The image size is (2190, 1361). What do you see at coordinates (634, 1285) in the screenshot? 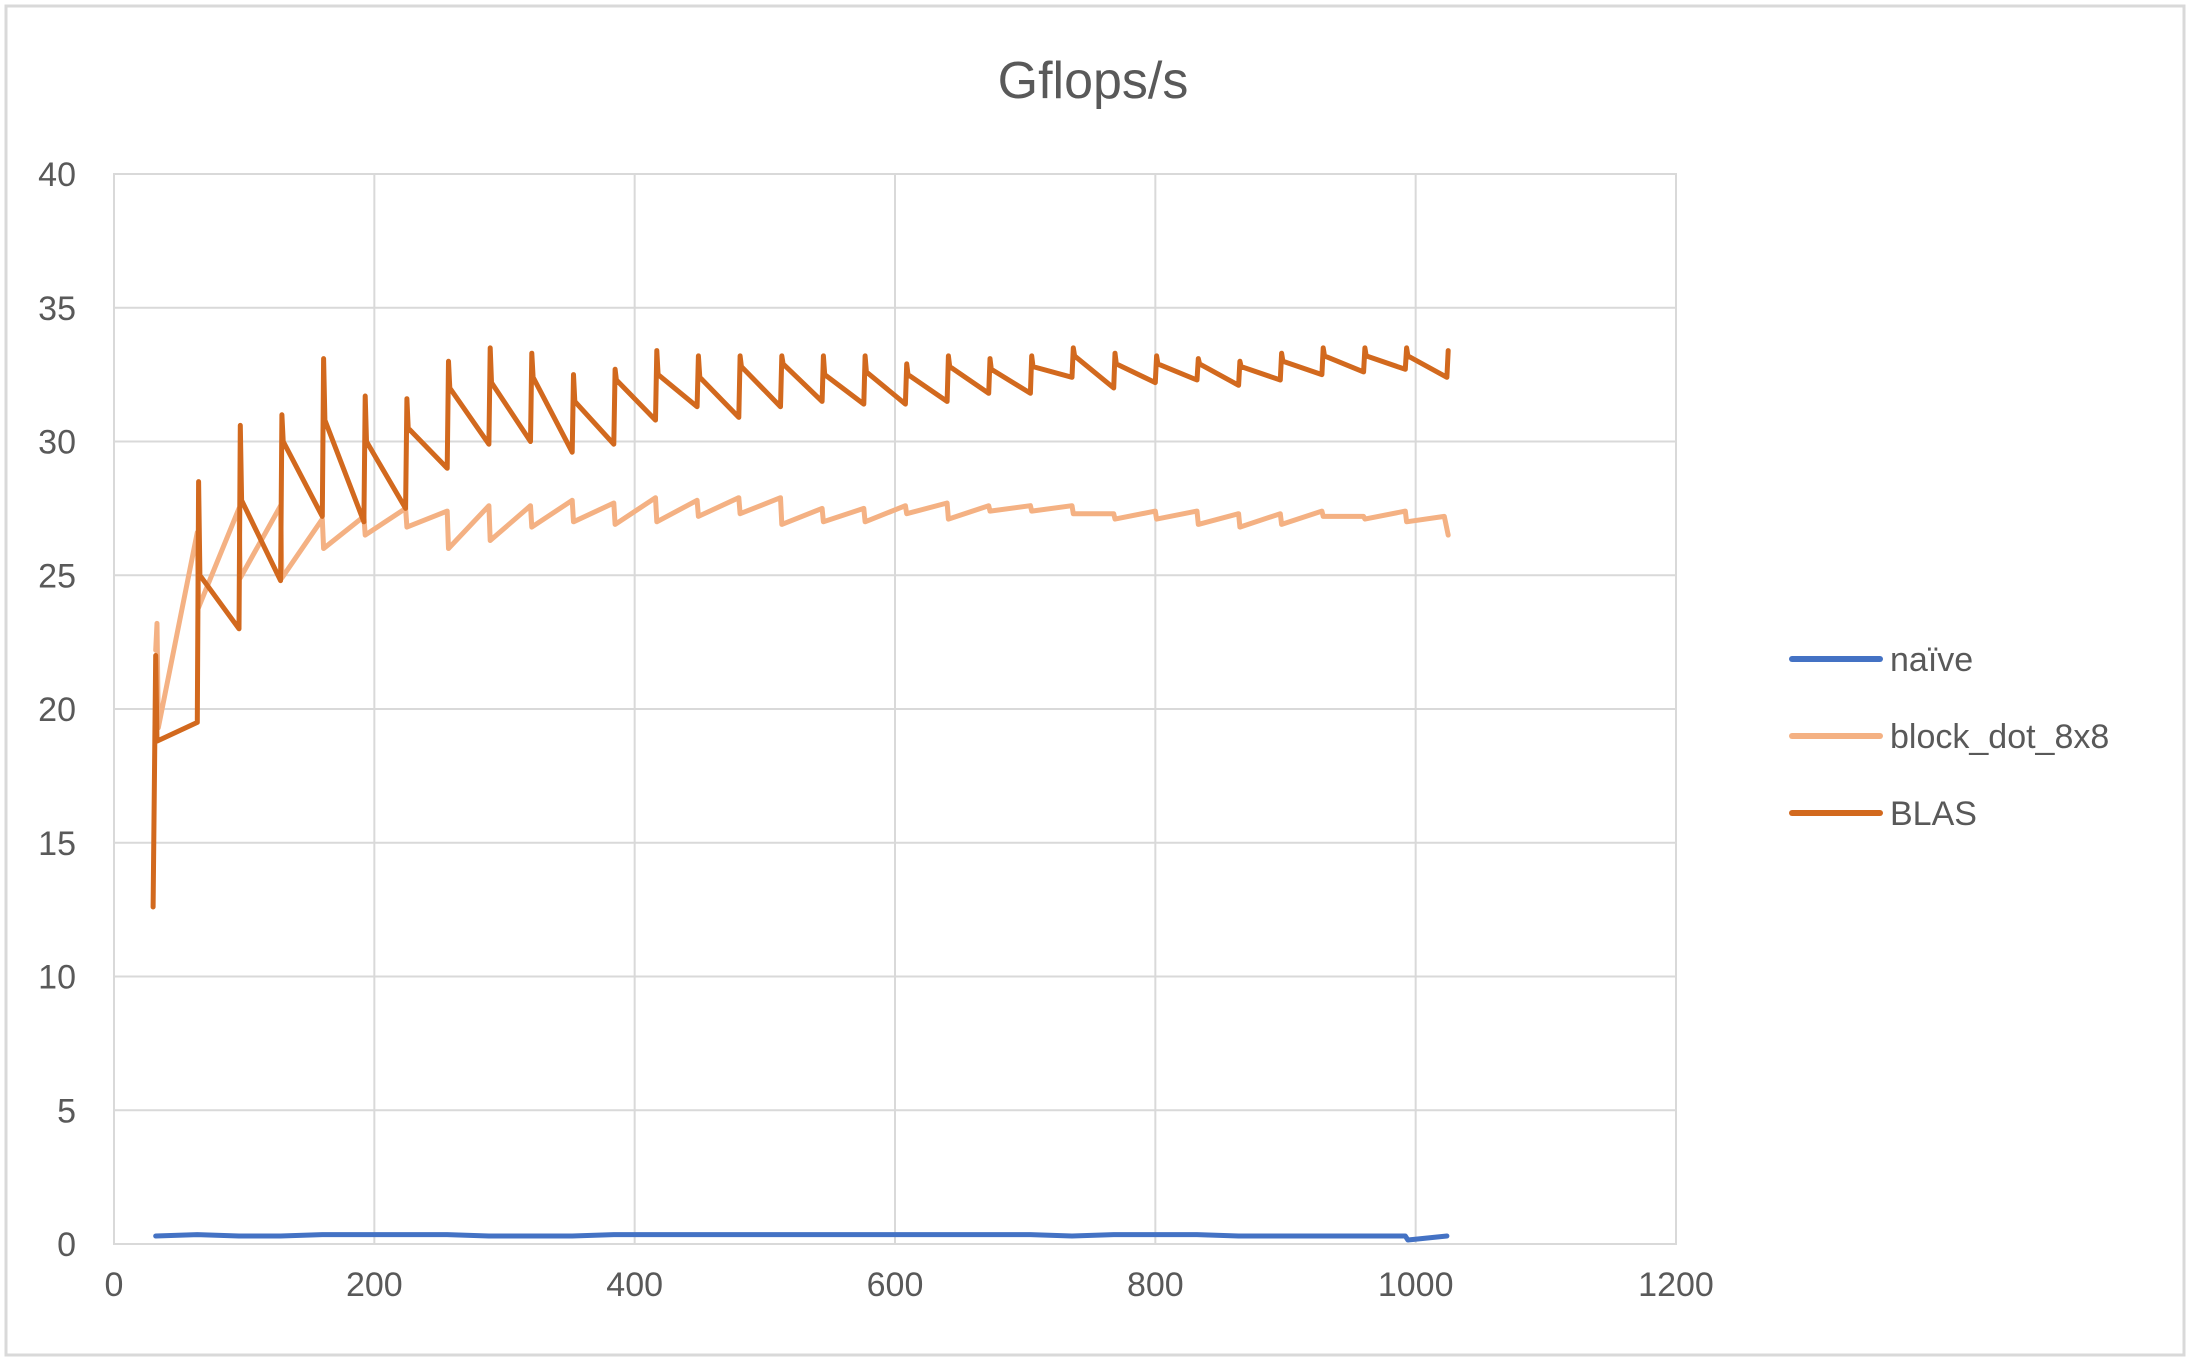
I see `x-tick-label: 400` at bounding box center [634, 1285].